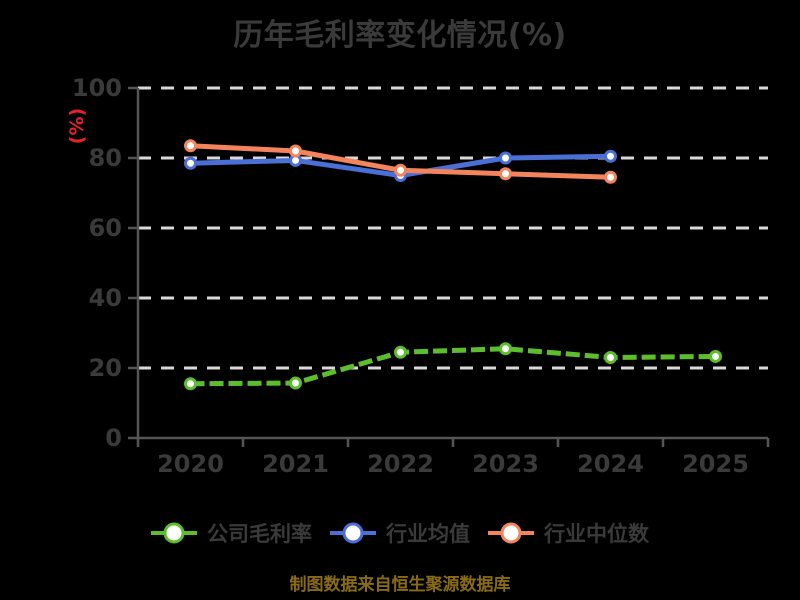 The image size is (800, 600). What do you see at coordinates (105, 228) in the screenshot?
I see `y-tick-label: 60` at bounding box center [105, 228].